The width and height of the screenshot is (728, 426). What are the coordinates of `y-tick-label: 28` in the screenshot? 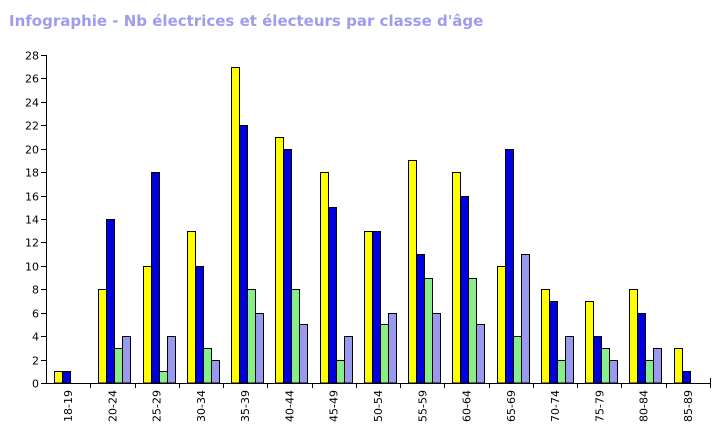 It's located at (32, 56).